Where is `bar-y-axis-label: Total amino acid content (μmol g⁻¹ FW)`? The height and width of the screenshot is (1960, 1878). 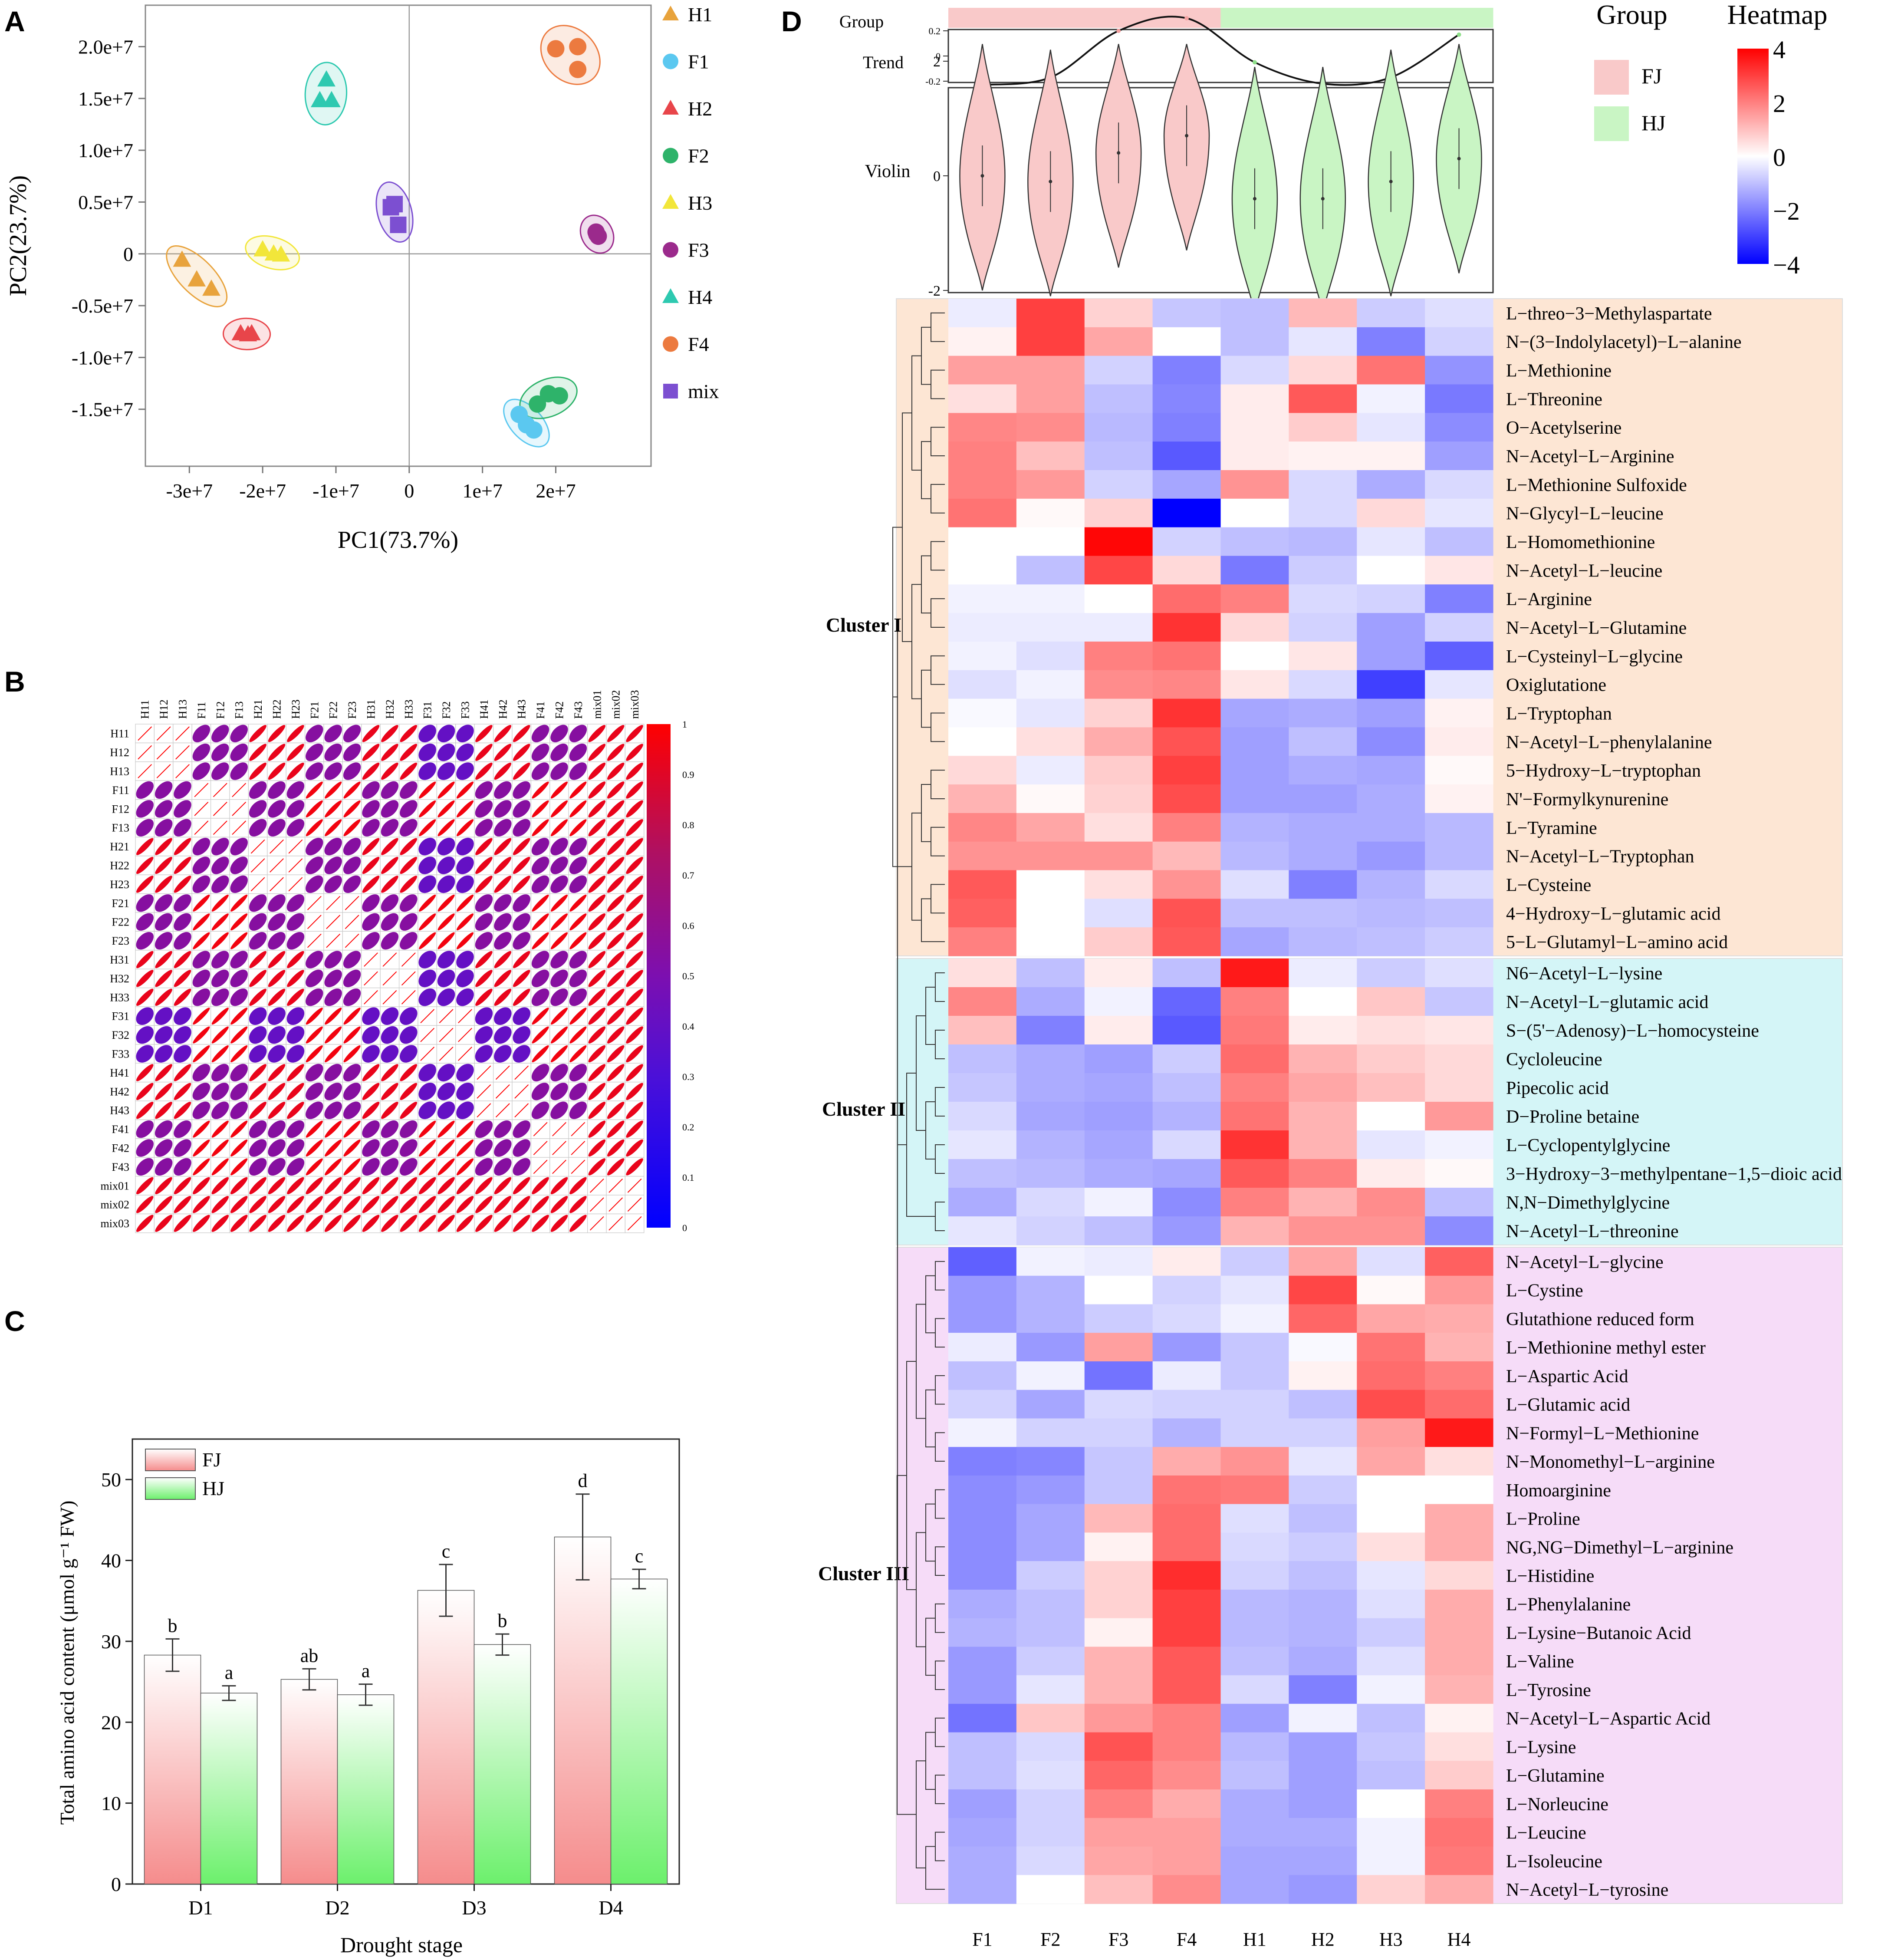
bar-y-axis-label: Total amino acid content (μmol g⁻¹ FW) is located at coordinates (67, 1663).